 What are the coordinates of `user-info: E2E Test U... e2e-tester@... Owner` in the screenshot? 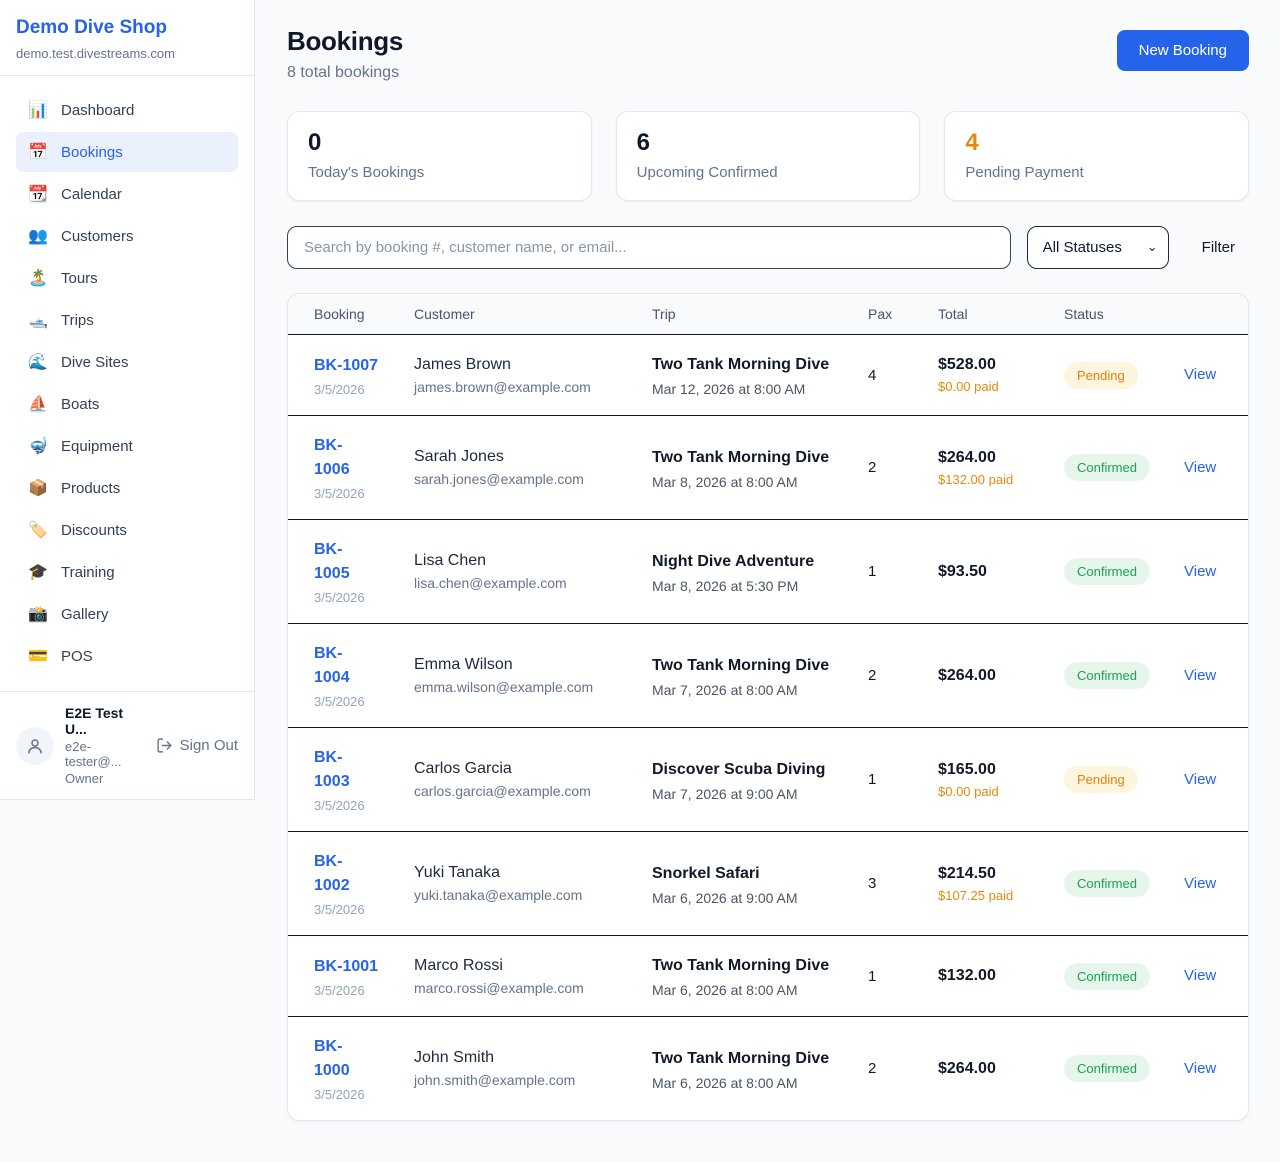 It's located at (105, 745).